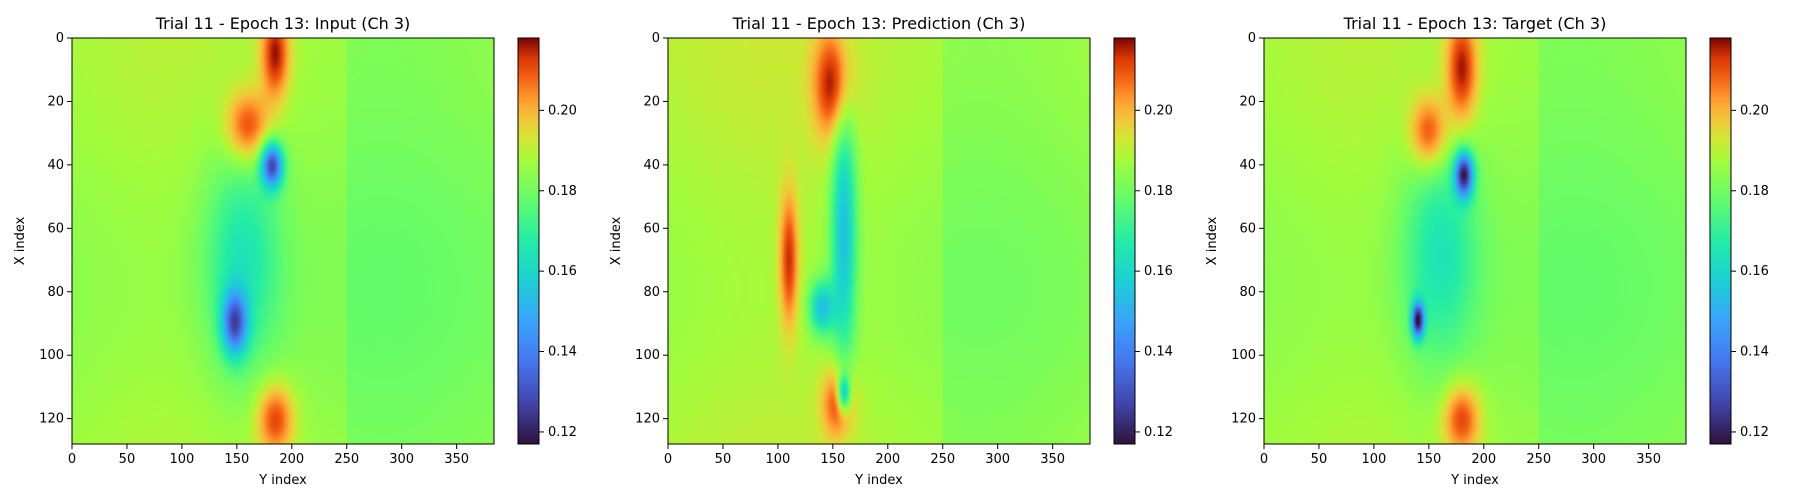 This screenshot has width=1800, height=500. I want to click on panel-title: Trial 11 - Epoch 13: Prediction (Ch 3), so click(879, 23).